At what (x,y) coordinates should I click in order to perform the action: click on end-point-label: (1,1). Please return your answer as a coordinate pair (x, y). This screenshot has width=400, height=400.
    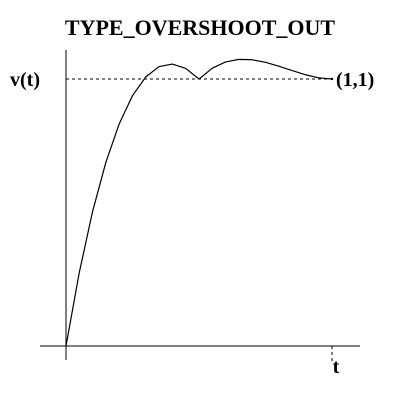
    Looking at the image, I should click on (355, 80).